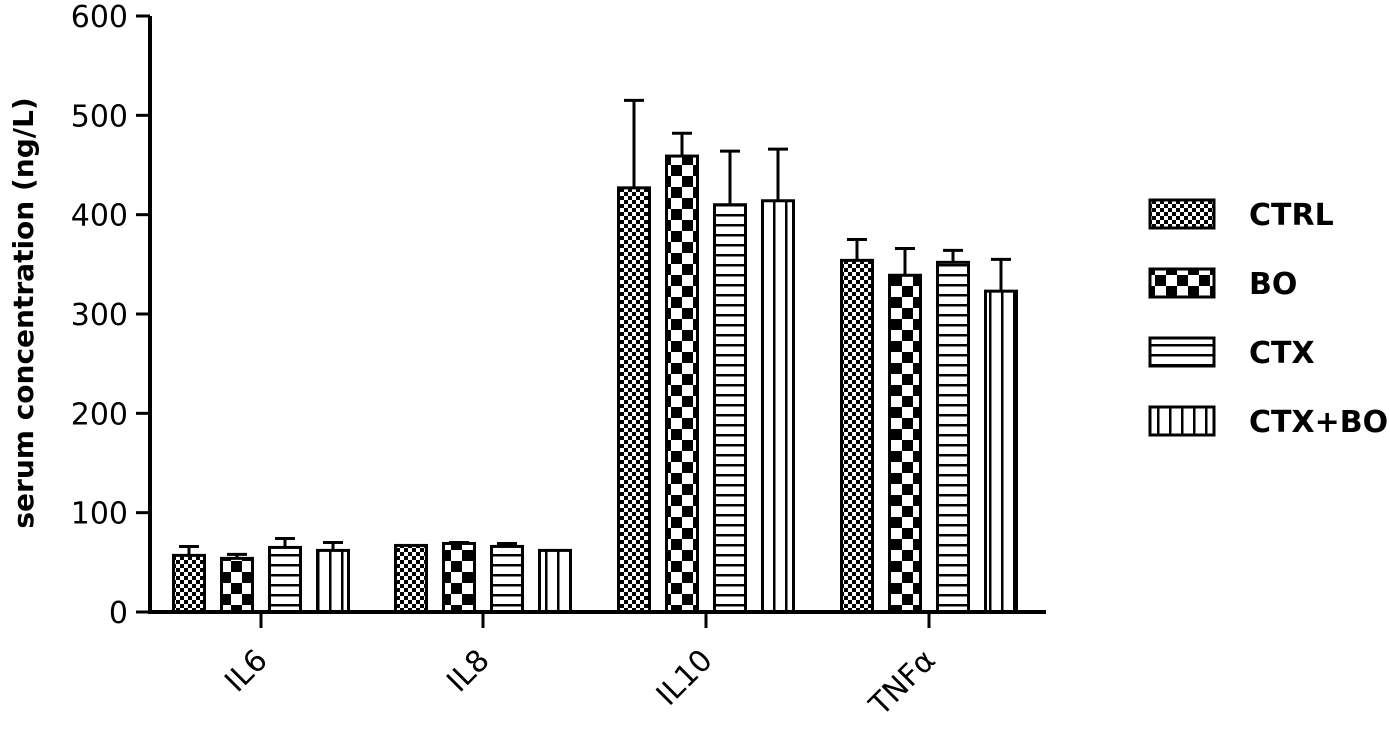 Image resolution: width=1390 pixels, height=729 pixels. Describe the element at coordinates (555, 581) in the screenshot. I see `bar-ctx-bo-il8` at that location.